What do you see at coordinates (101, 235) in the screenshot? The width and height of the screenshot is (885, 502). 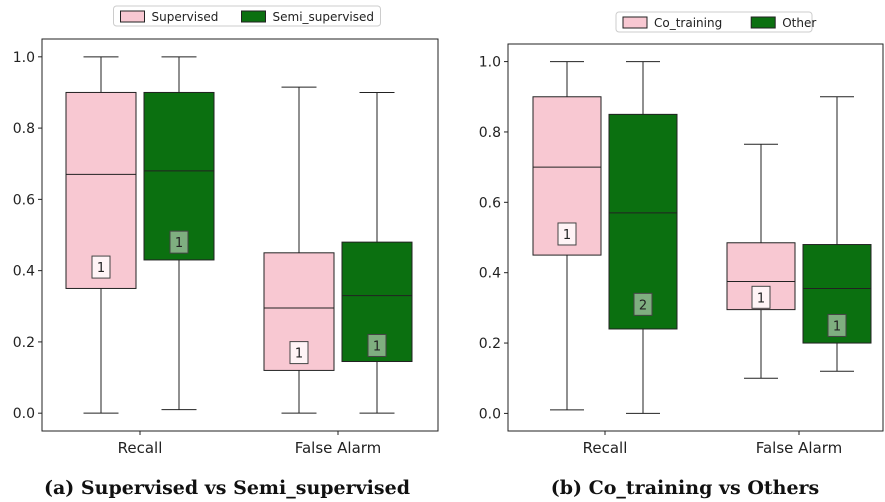 I see `box-supervised-recall: 1` at bounding box center [101, 235].